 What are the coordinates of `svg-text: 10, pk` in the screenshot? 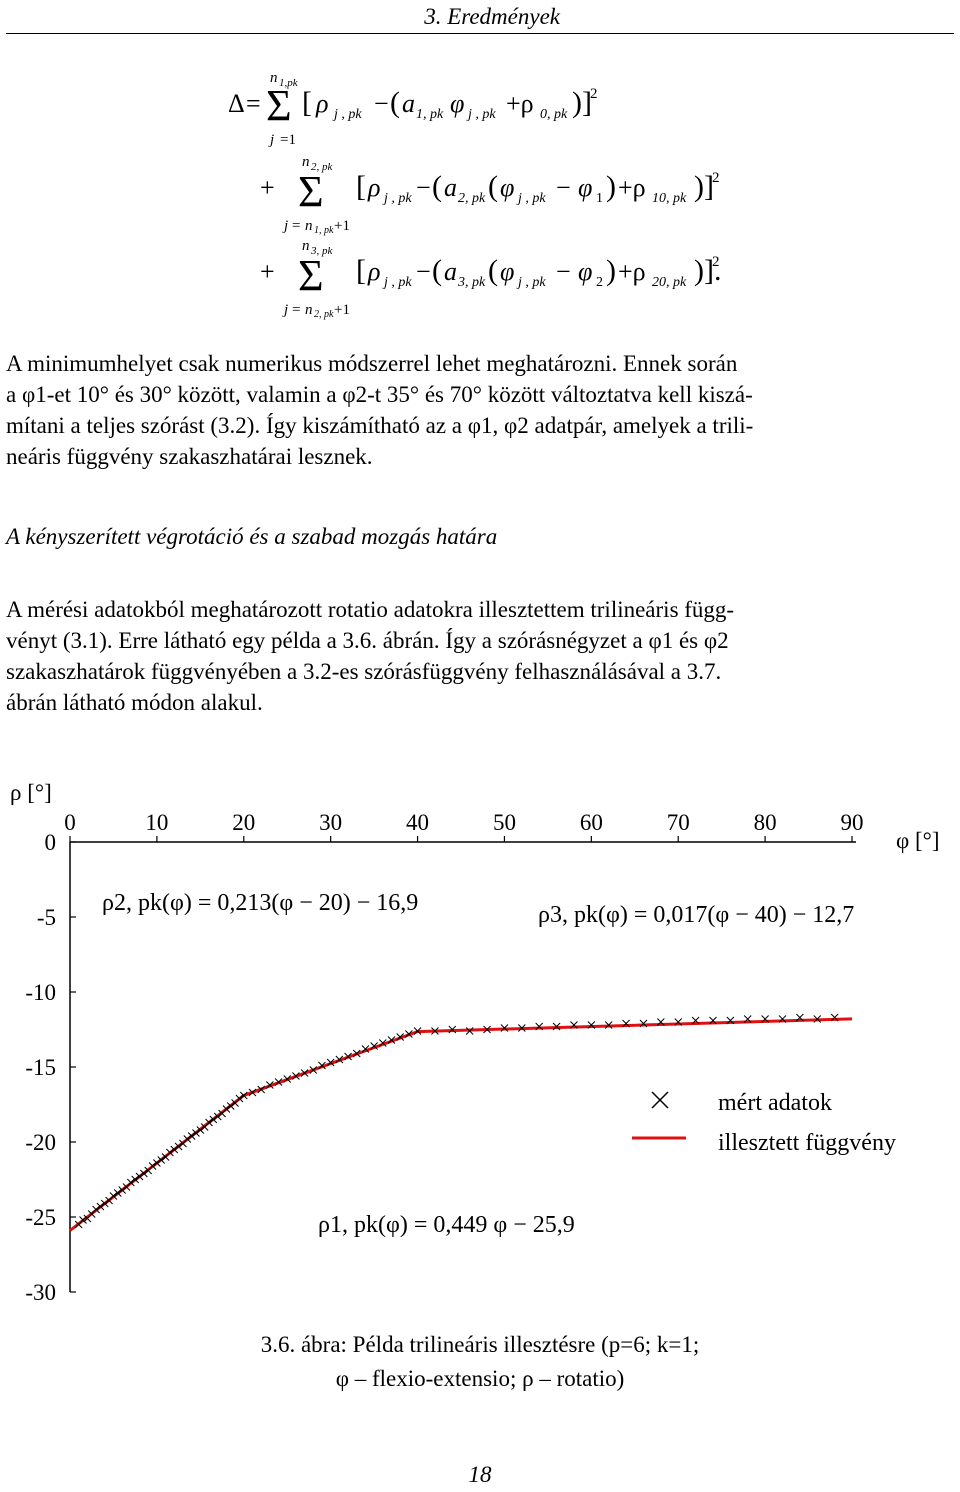 It's located at (669, 198).